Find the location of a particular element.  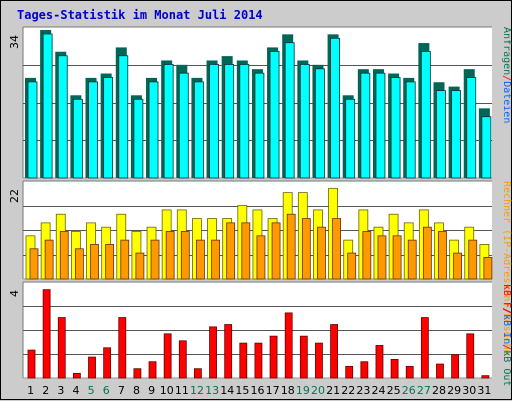

legend-bottom-part-1: kB F is located at coordinates (506, 296).